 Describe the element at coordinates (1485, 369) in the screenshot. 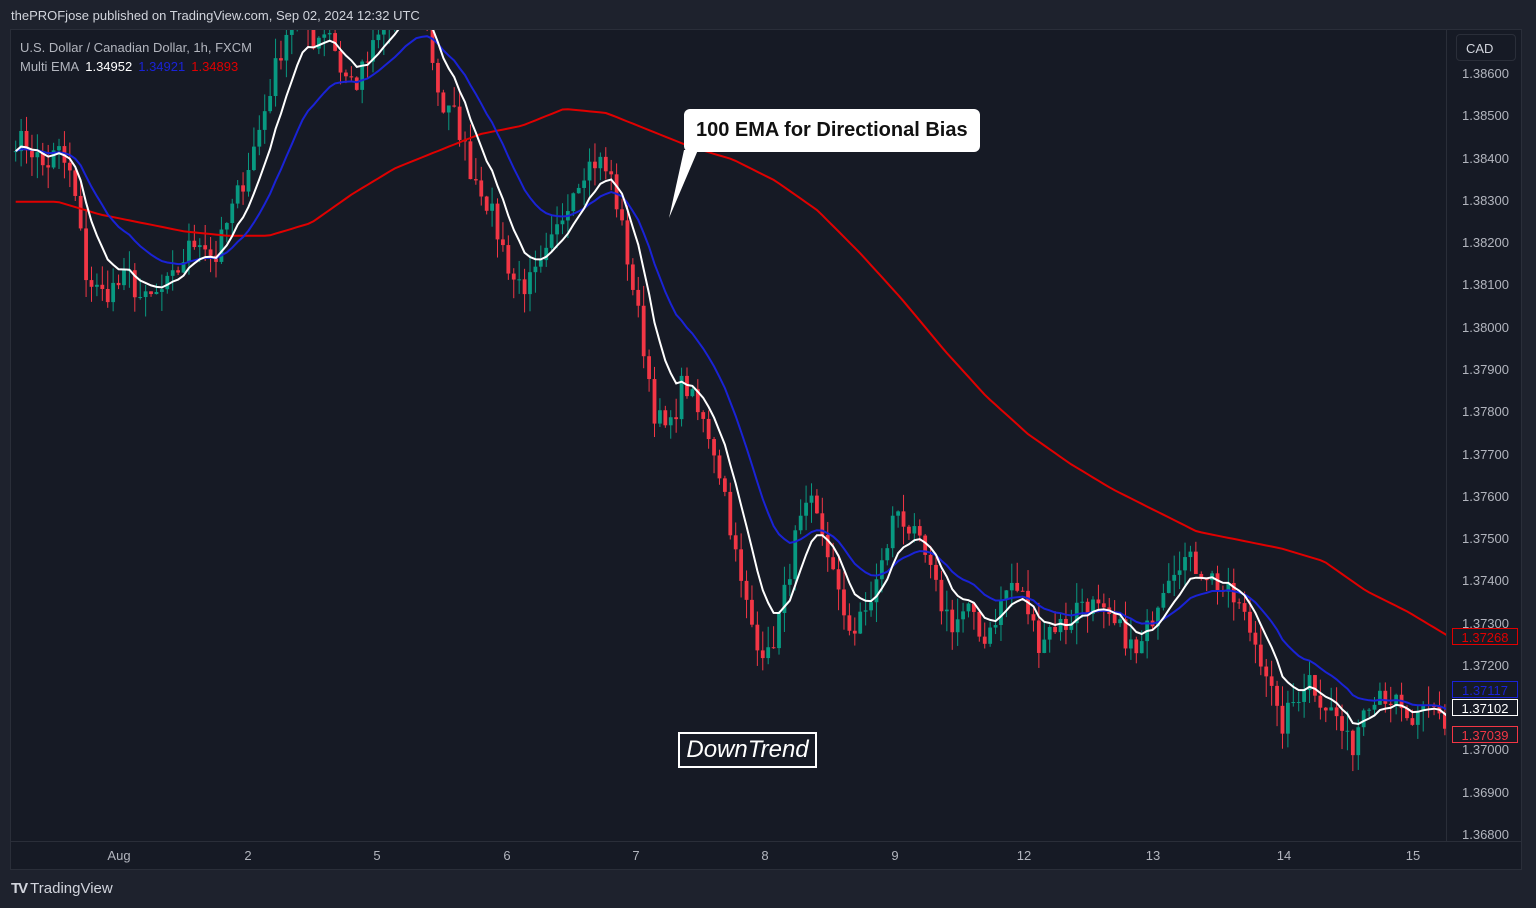

I see `price-tick: 1.37900` at that location.